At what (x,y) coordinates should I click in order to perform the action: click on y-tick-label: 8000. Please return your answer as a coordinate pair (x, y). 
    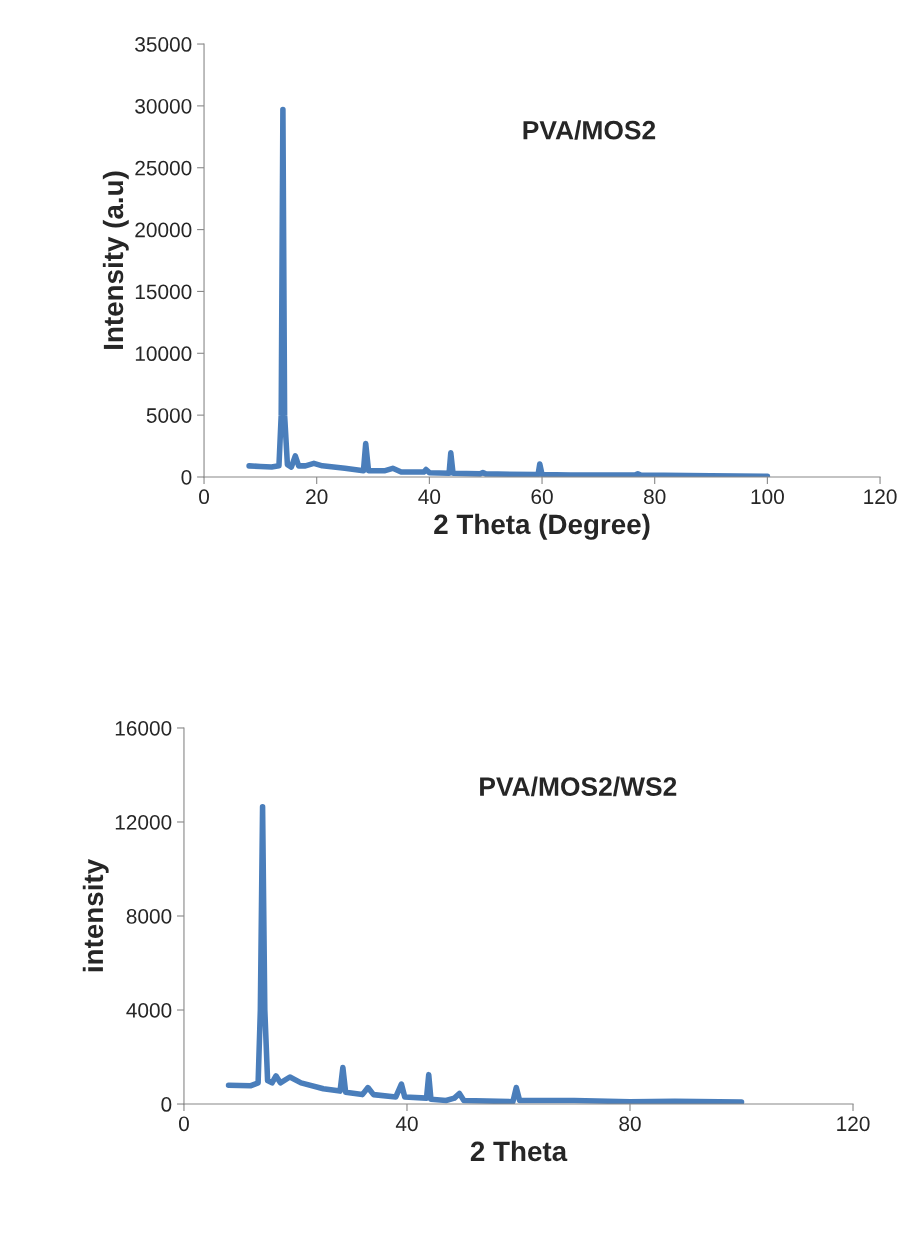
    Looking at the image, I should click on (149, 916).